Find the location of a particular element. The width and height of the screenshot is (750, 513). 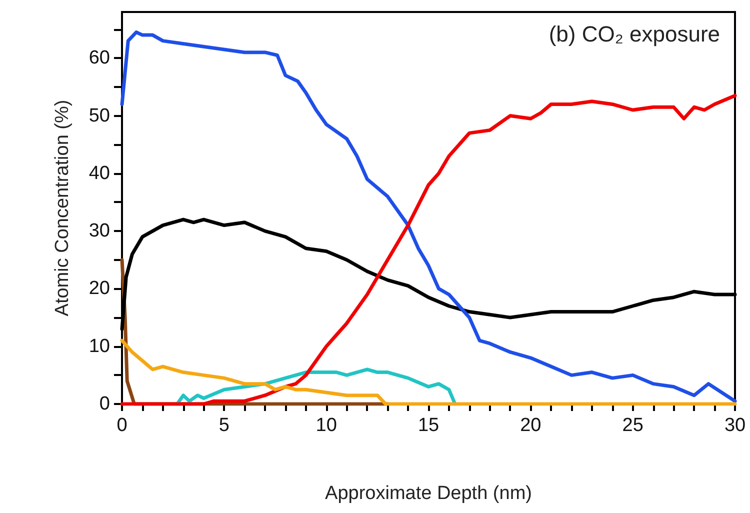

x-tick-label: 25 is located at coordinates (633, 425).